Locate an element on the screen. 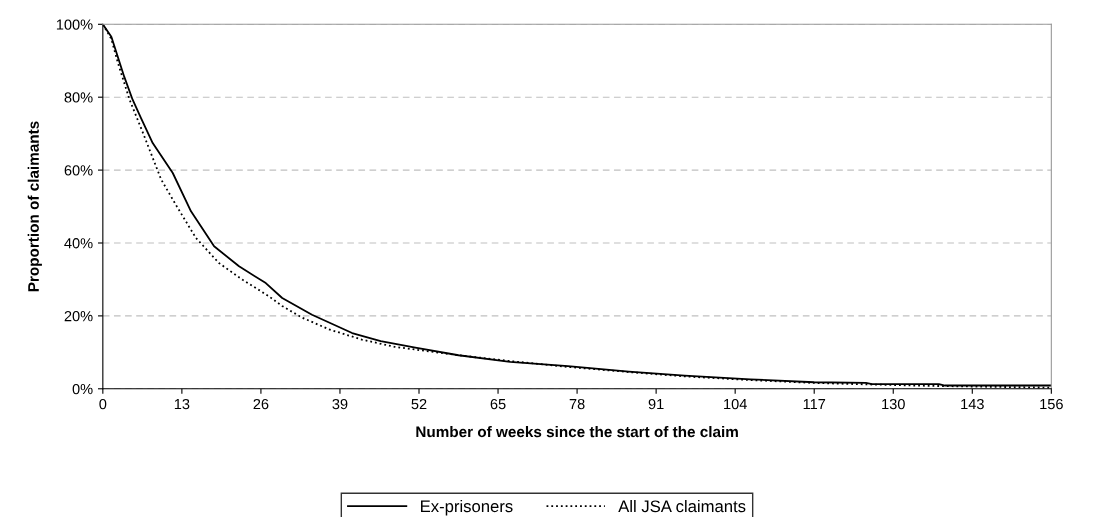  y-tick-label: 100% is located at coordinates (74, 24).